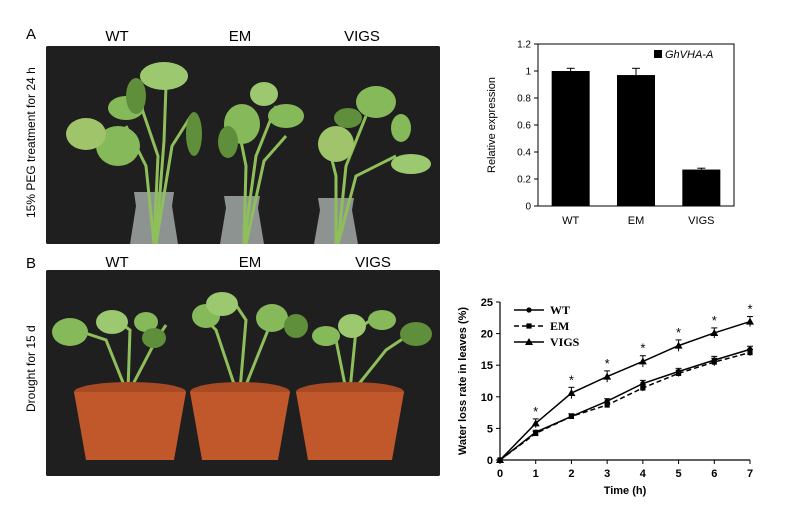  Describe the element at coordinates (373, 262) in the screenshot. I see `panel-b-label-vigs: VIGS` at that location.